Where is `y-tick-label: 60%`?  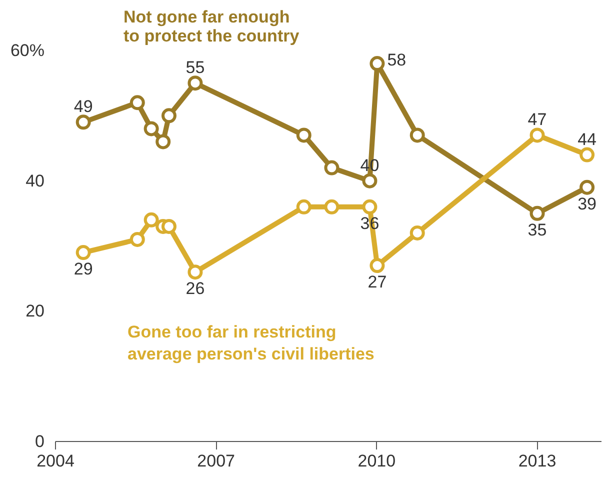 y-tick-label: 60% is located at coordinates (27, 50).